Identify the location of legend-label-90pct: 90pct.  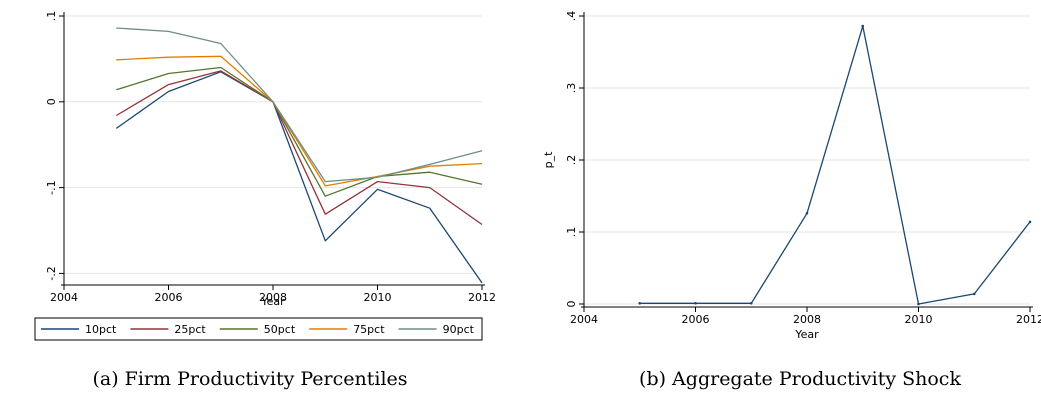
(459, 329).